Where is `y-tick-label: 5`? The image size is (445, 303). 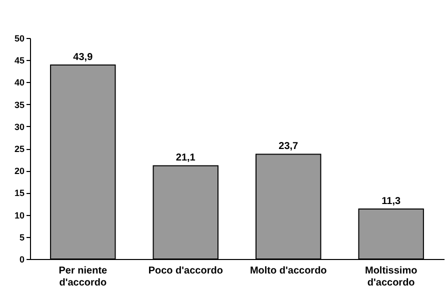 y-tick-label: 5 is located at coordinates (21, 237).